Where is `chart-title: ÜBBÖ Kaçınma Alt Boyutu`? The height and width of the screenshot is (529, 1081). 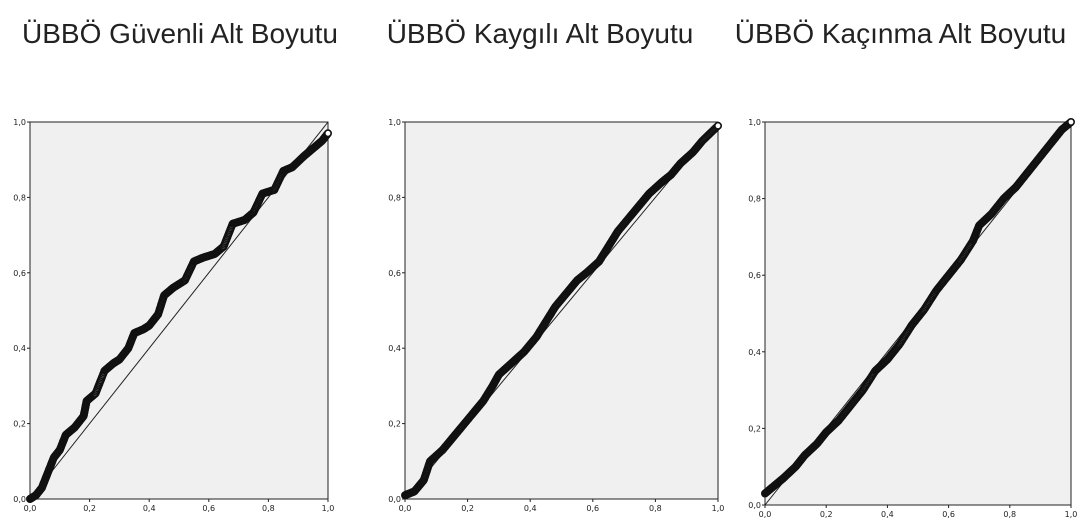
chart-title: ÜBBÖ Kaçınma Alt Boyutu is located at coordinates (900, 33).